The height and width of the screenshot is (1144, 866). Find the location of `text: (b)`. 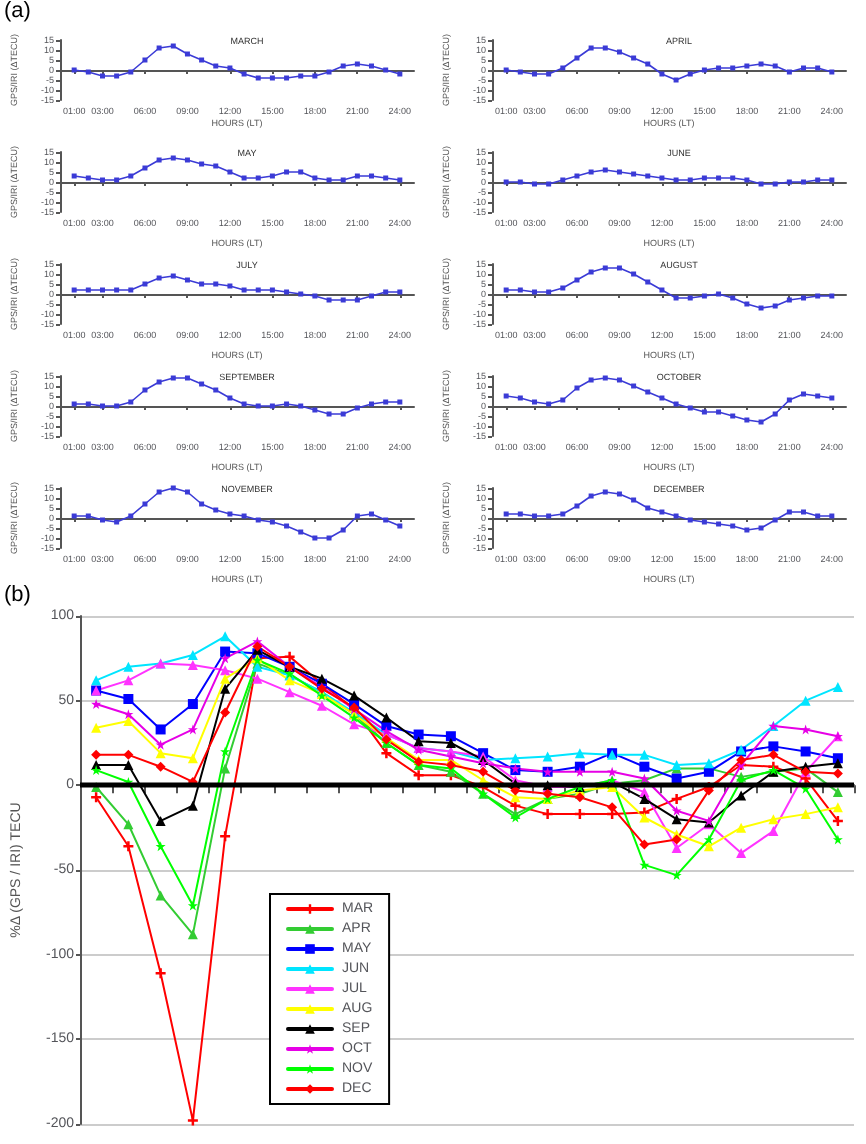

text: (b) is located at coordinates (17, 595).